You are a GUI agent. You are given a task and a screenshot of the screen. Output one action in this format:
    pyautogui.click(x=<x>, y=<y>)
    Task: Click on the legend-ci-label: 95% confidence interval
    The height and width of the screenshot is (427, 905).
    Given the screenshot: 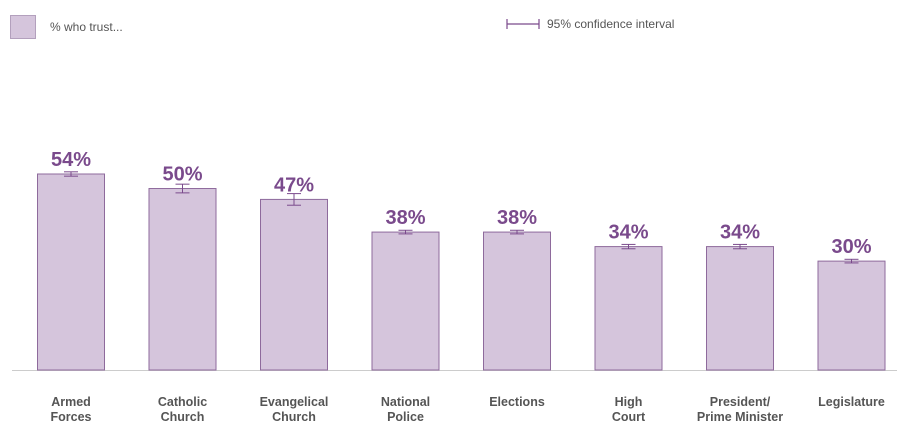 What is the action you would take?
    pyautogui.click(x=611, y=24)
    